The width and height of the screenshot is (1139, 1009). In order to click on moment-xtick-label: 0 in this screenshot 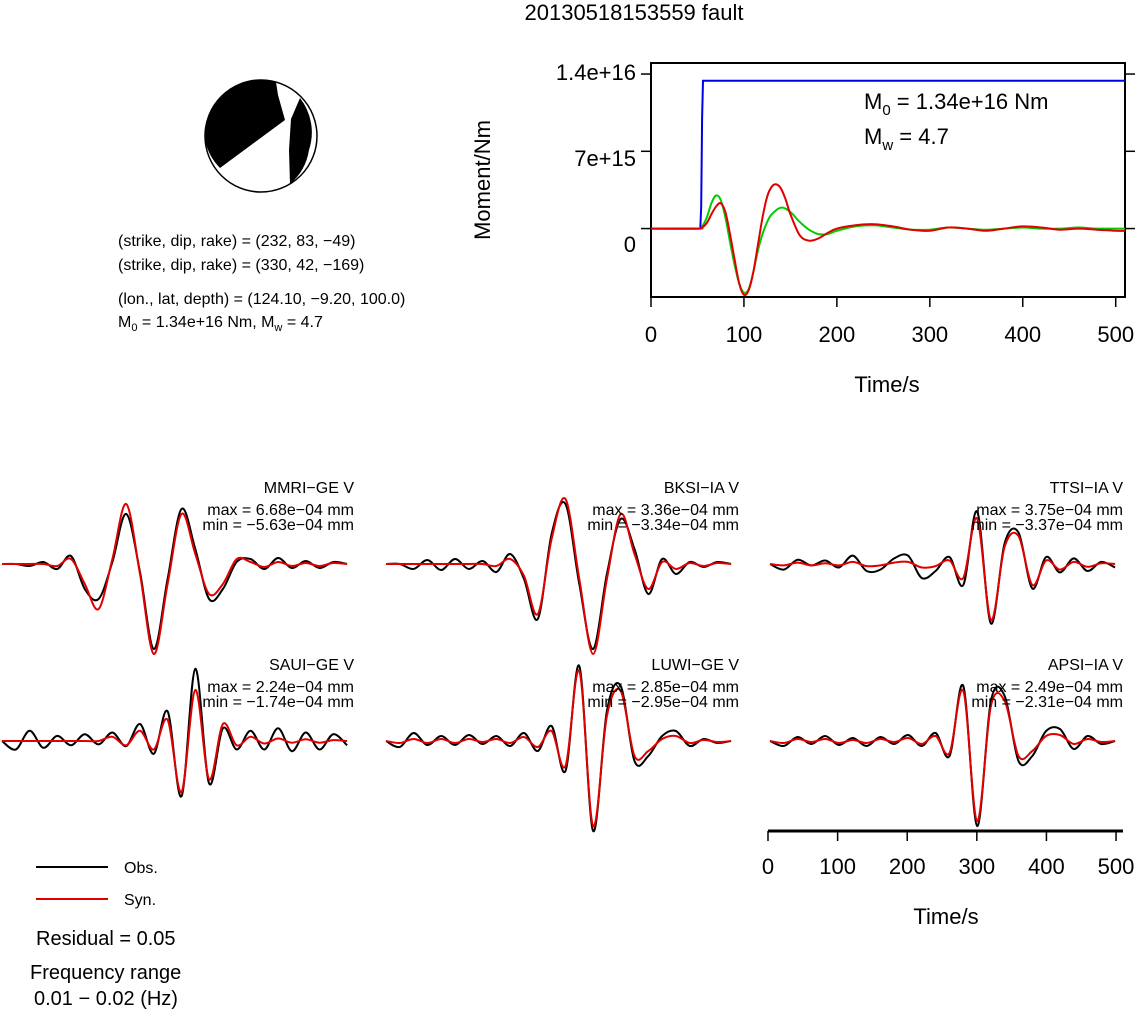, I will do `click(651, 334)`.